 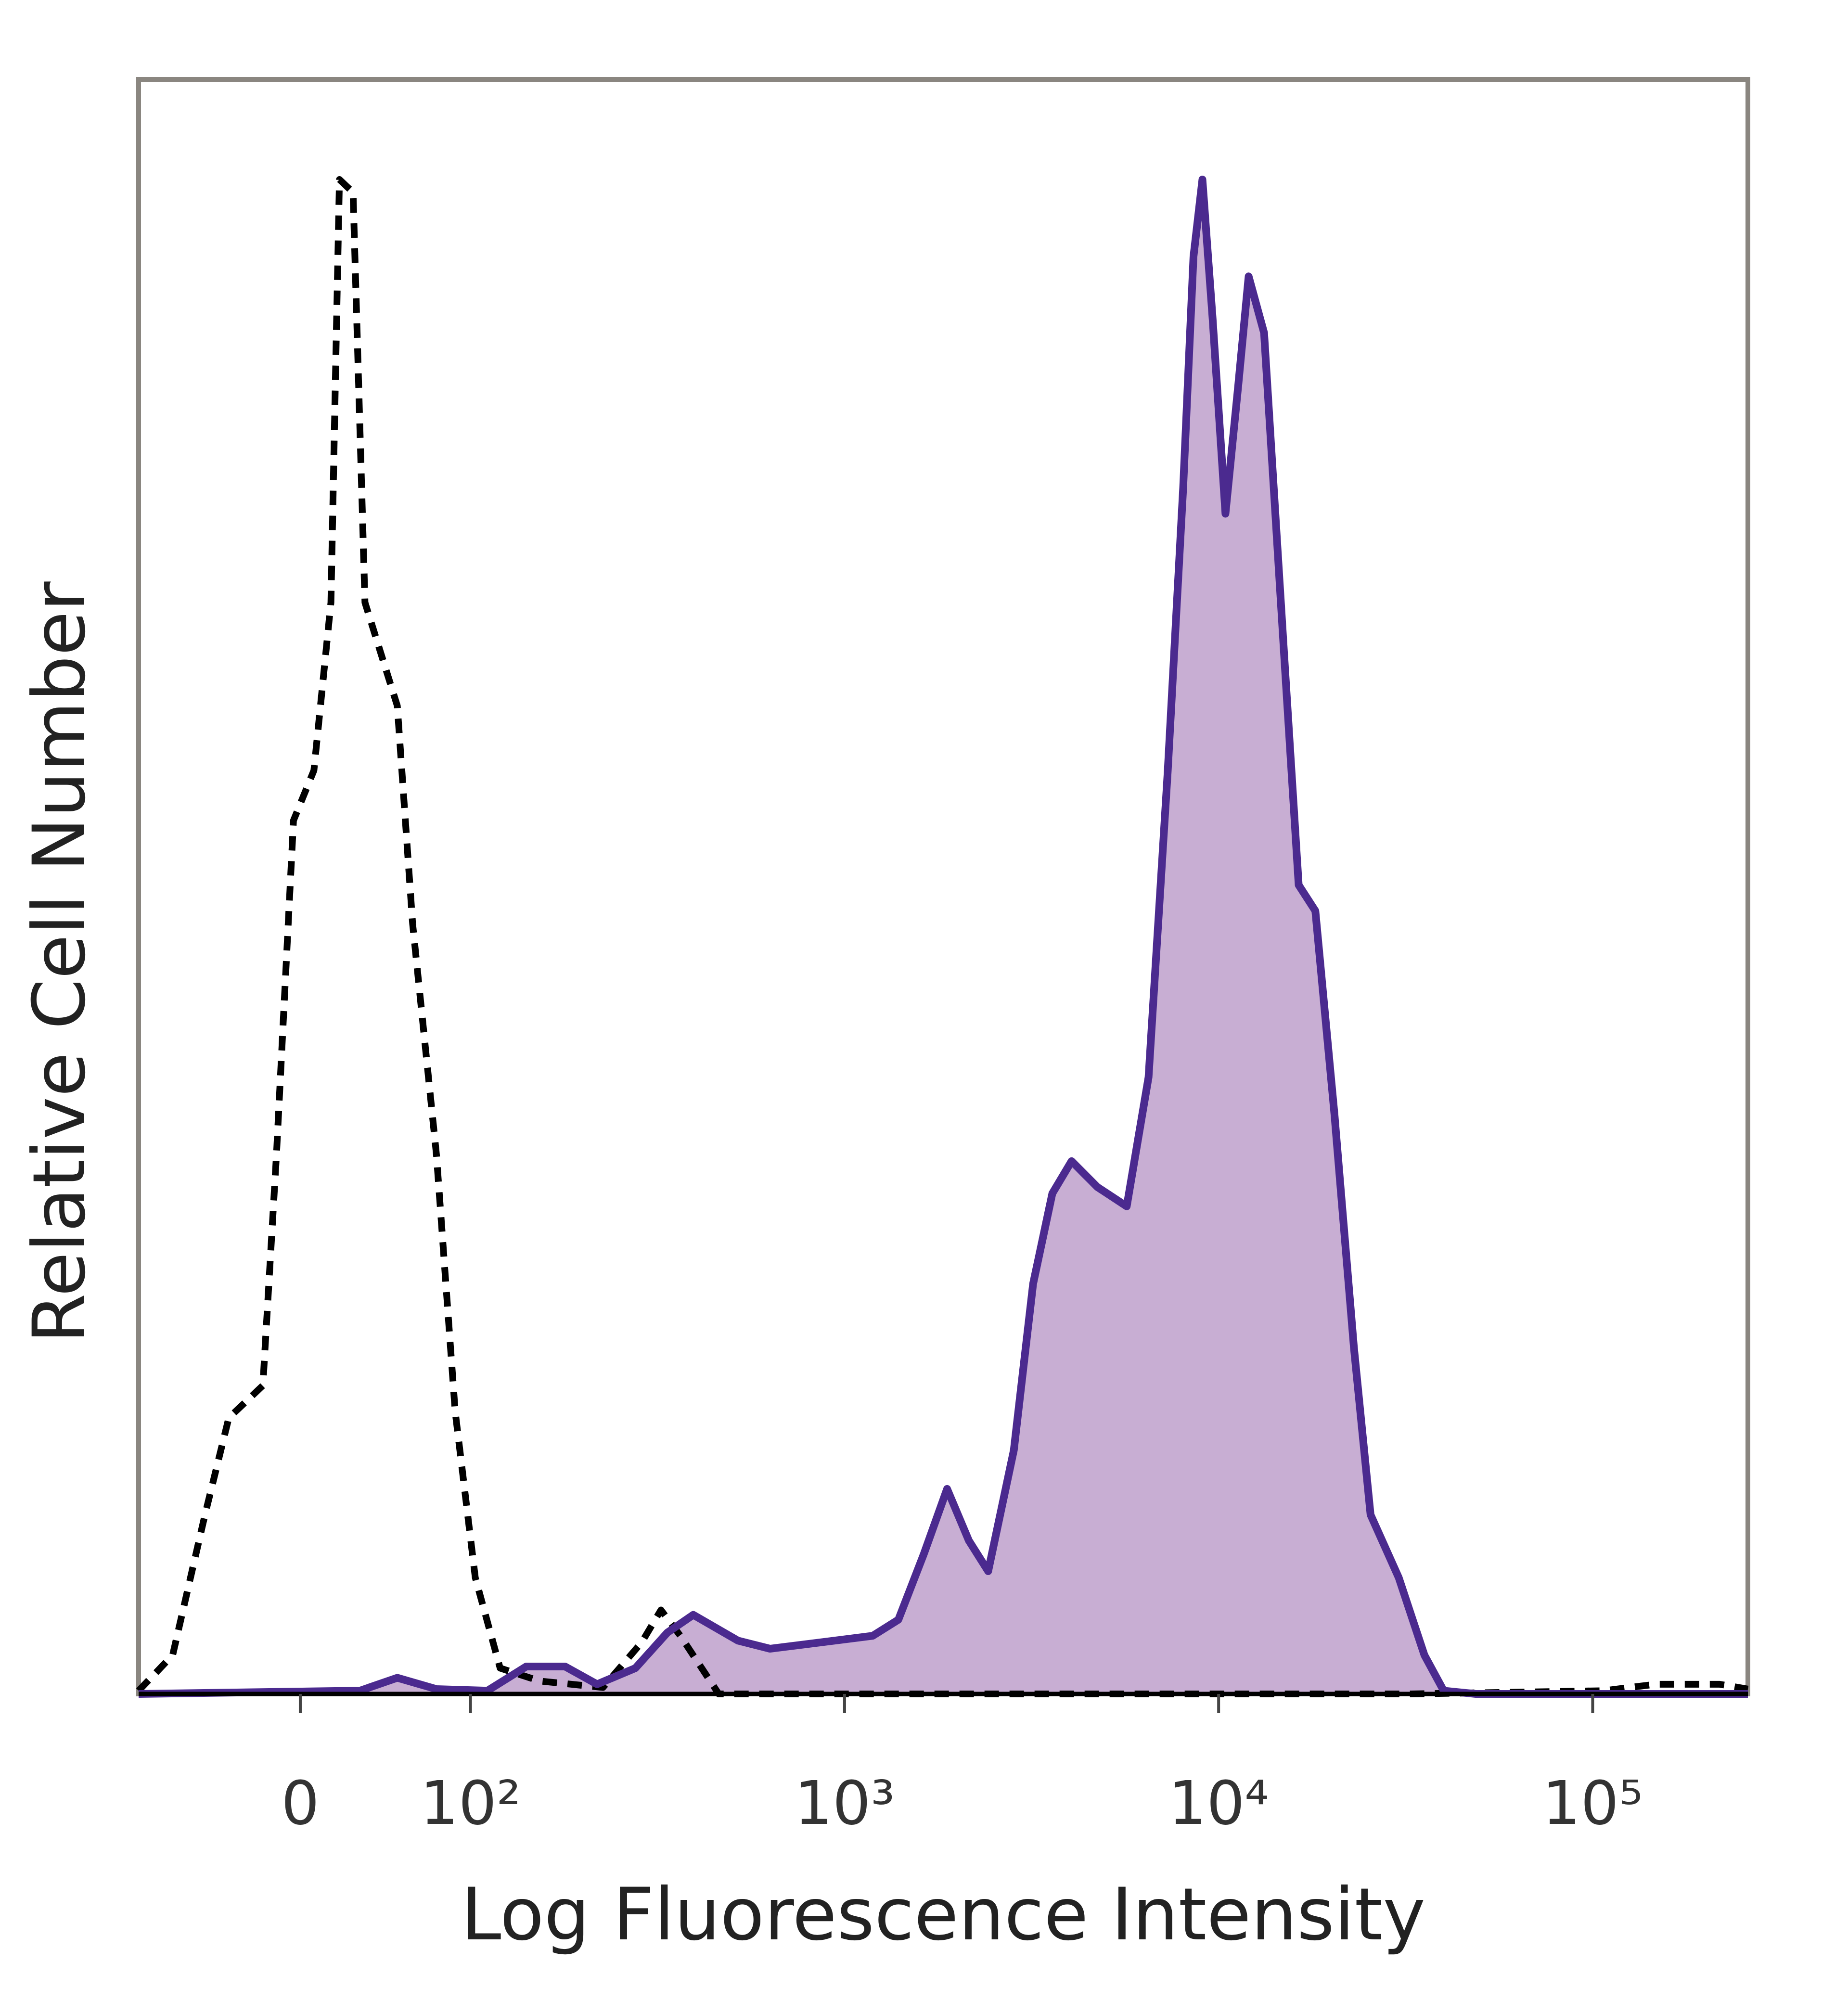 I want to click on x-tick-label: 10⁵, so click(x=1592, y=1803).